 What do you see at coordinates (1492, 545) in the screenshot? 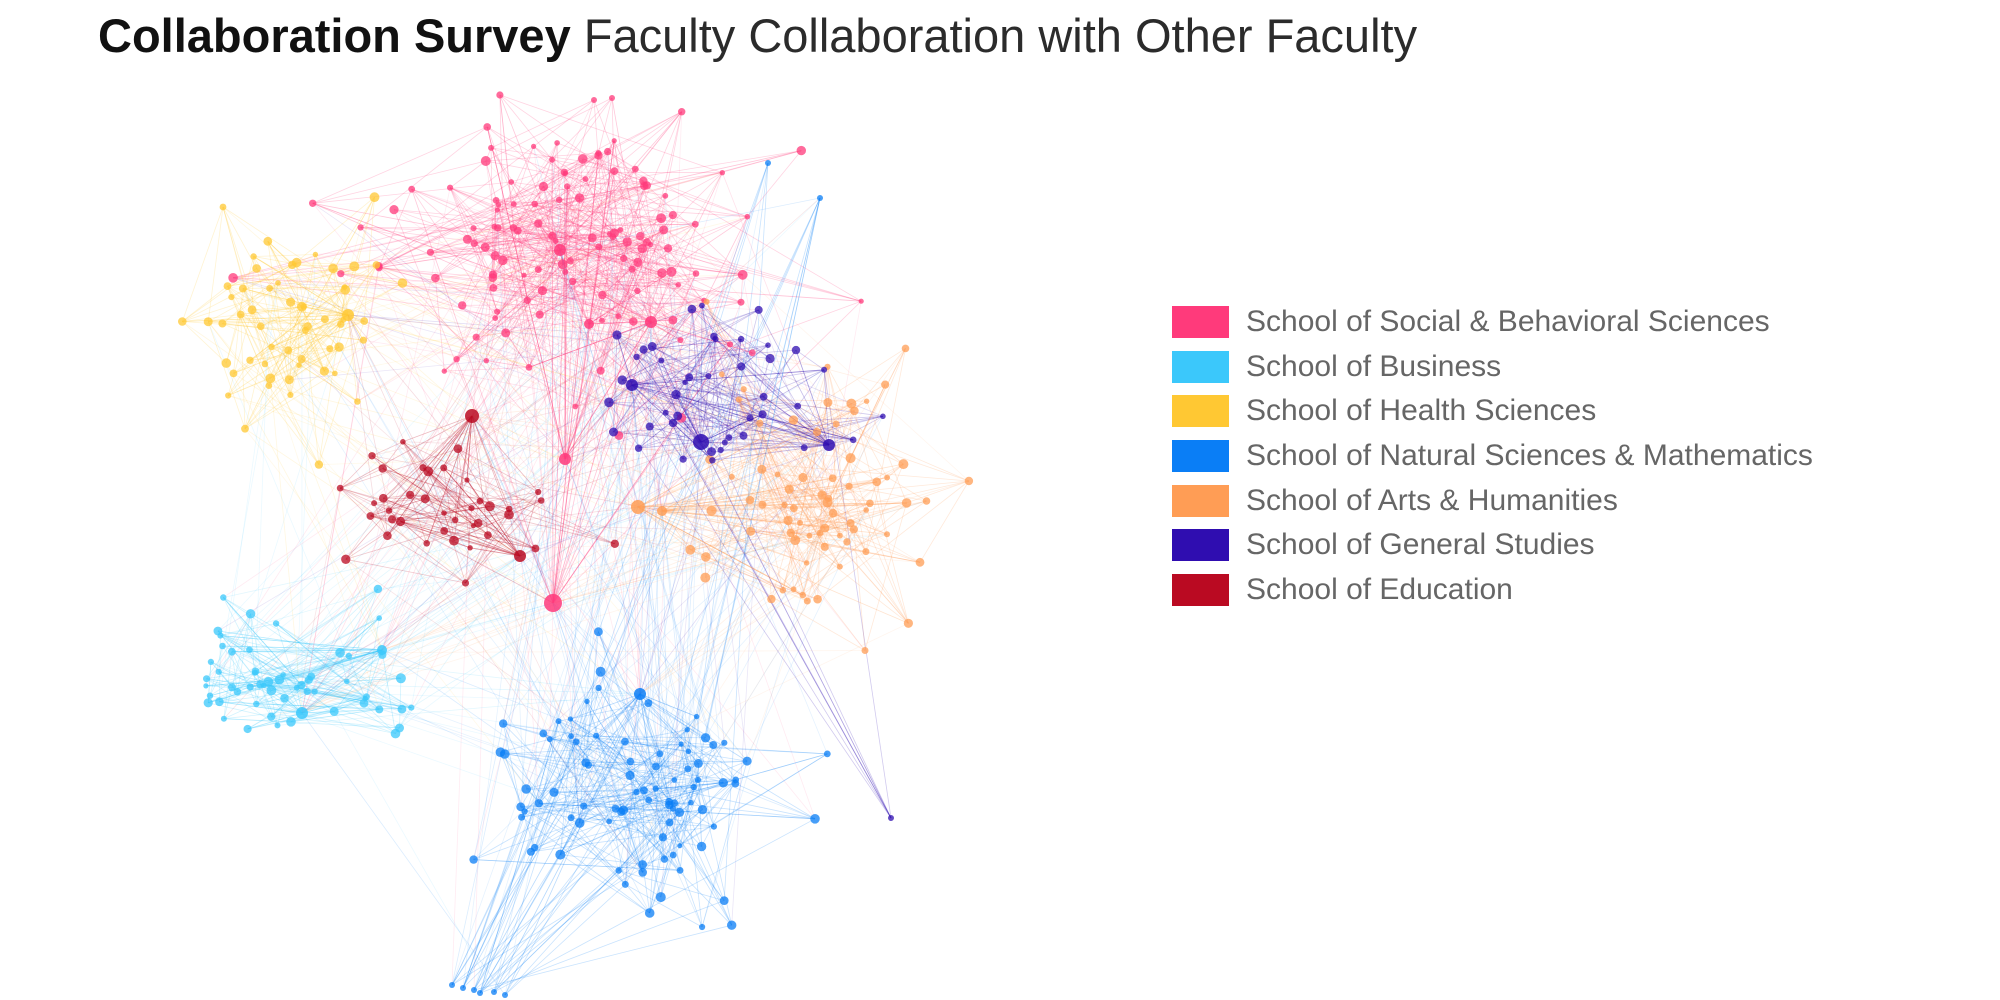
I see `legend-item: School of General Studies` at bounding box center [1492, 545].